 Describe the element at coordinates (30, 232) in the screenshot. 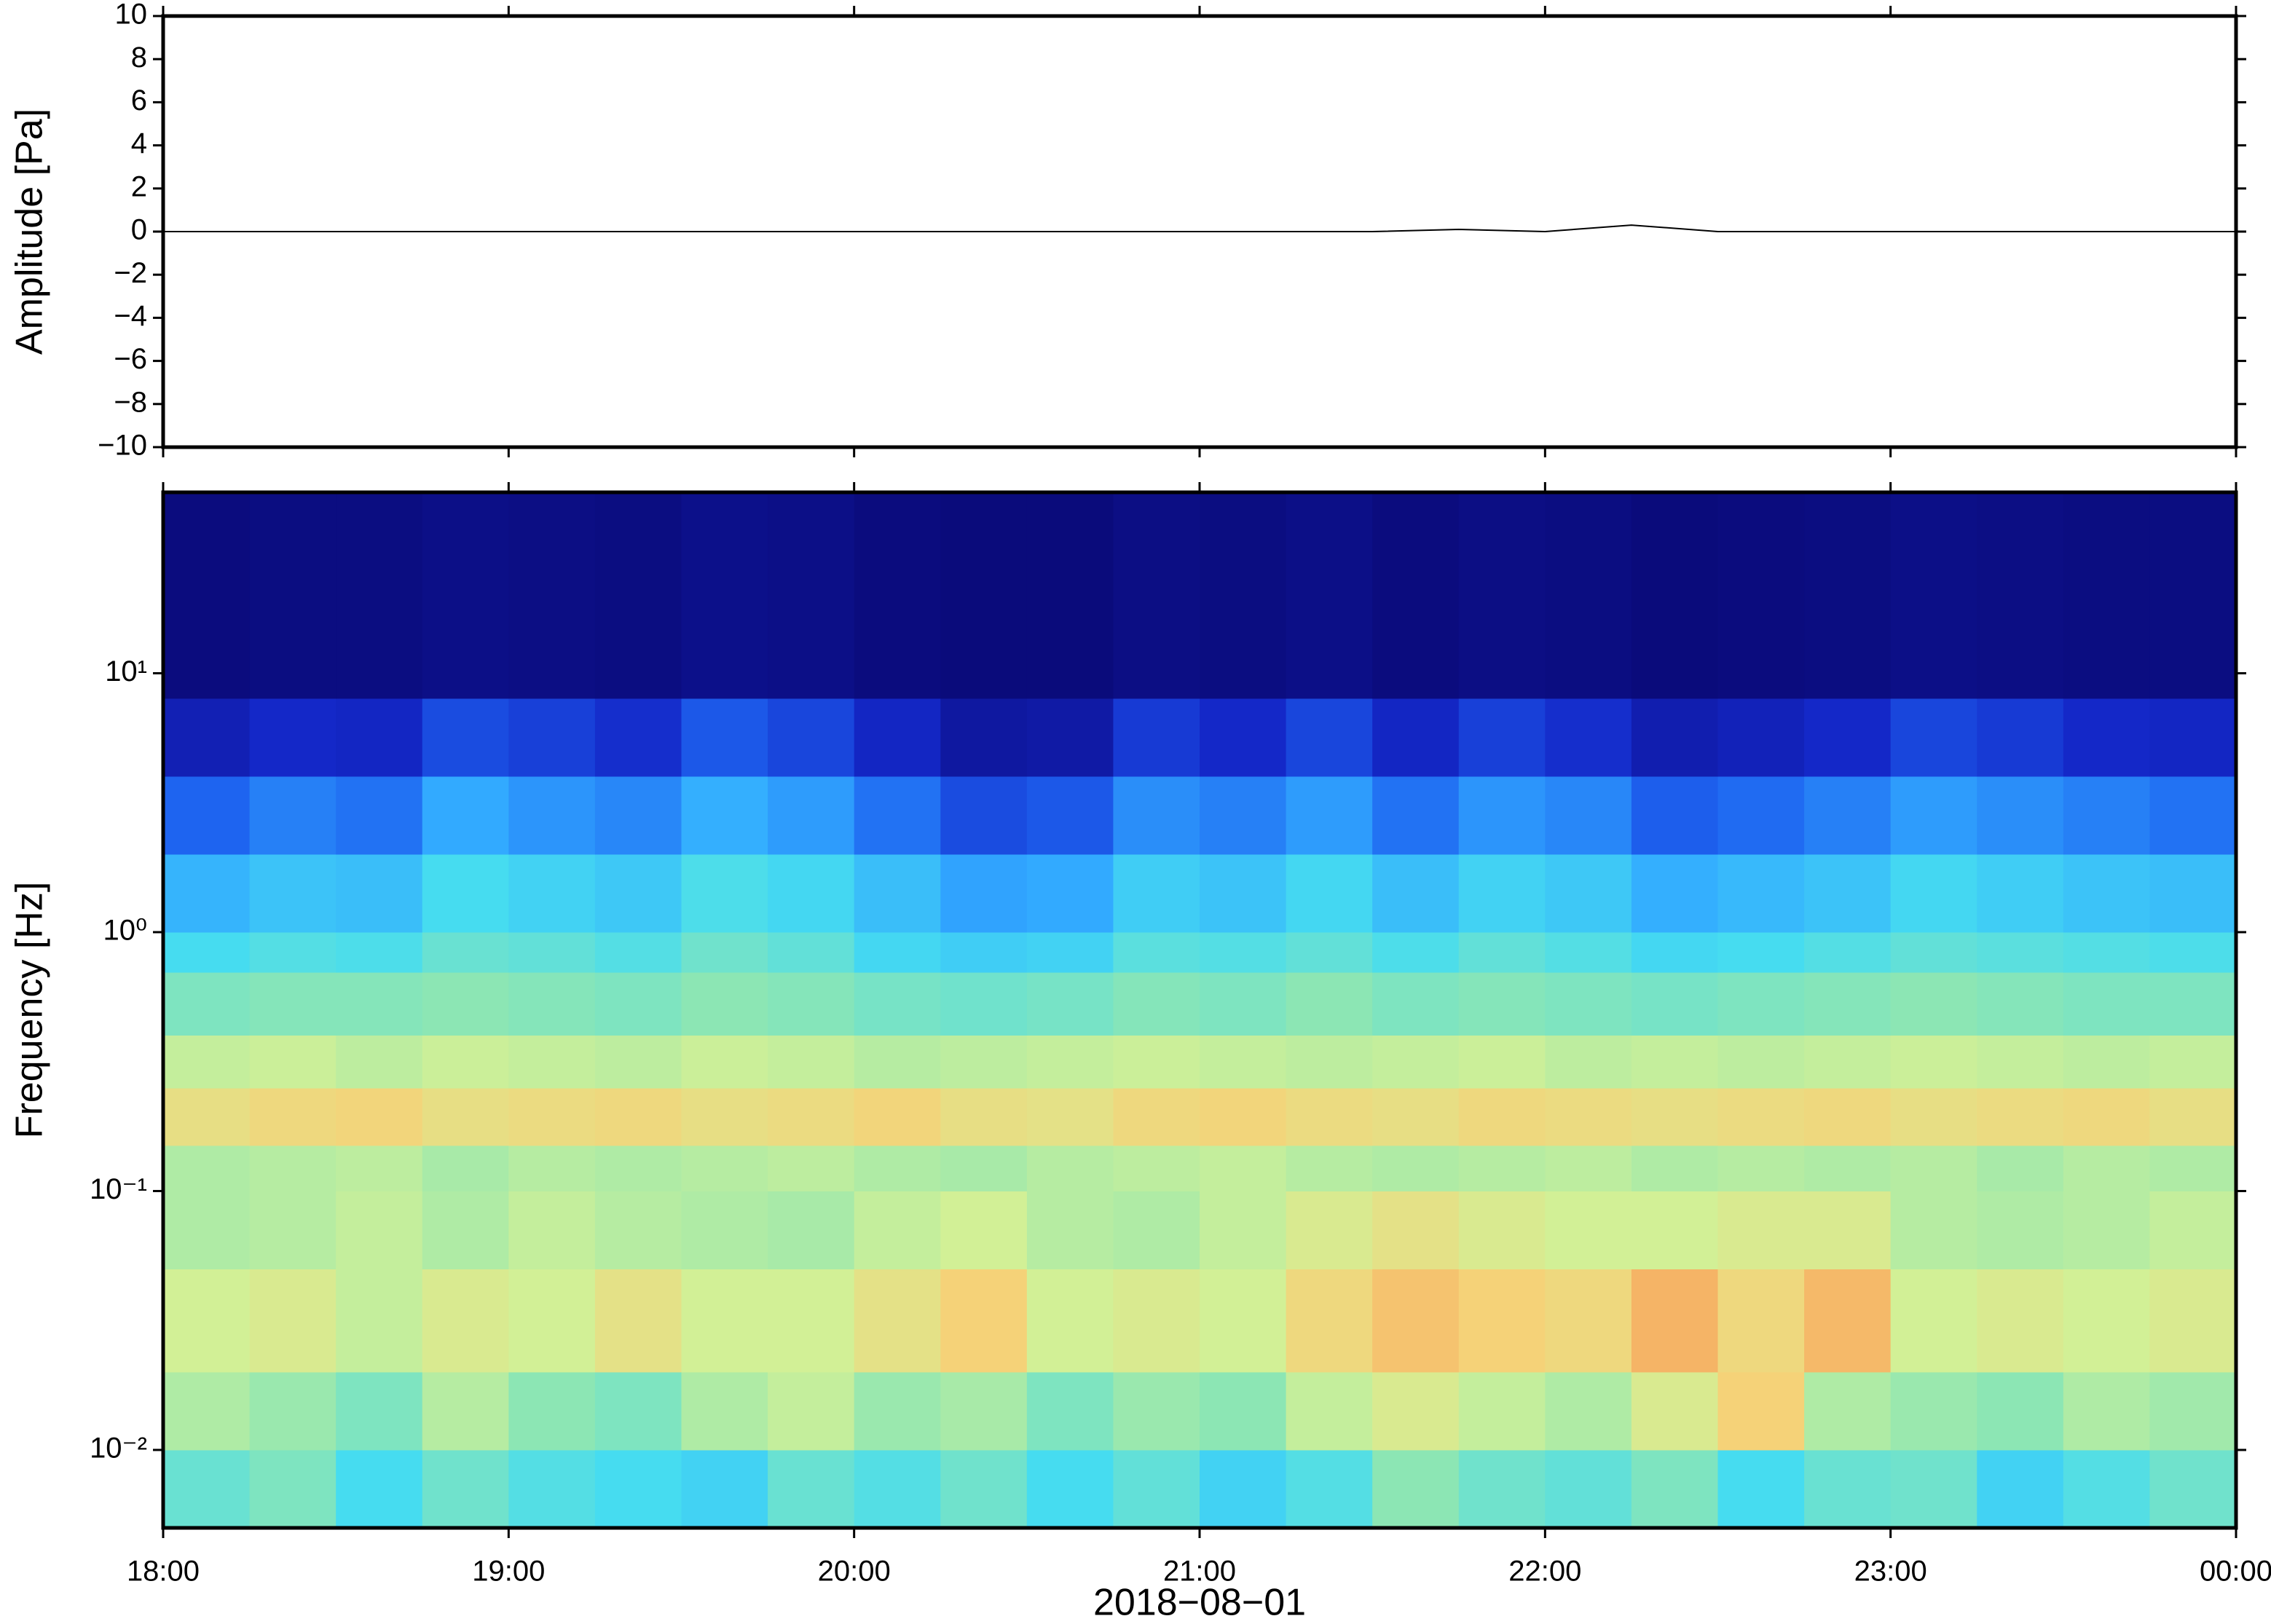

I see `y-axis-label: Amplitude [Pa]` at that location.